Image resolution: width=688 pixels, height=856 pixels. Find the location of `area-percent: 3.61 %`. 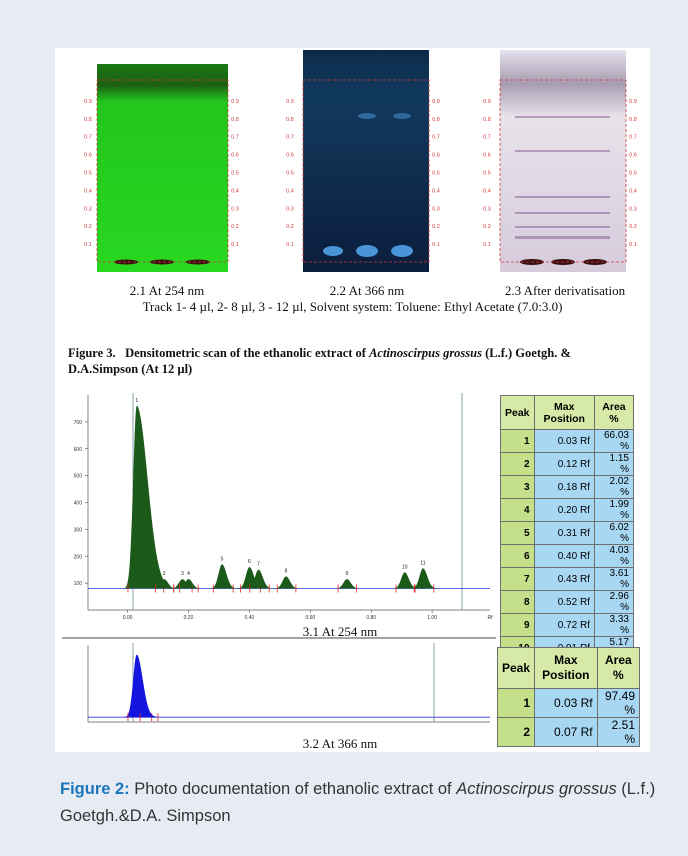

area-percent: 3.61 % is located at coordinates (614, 579).